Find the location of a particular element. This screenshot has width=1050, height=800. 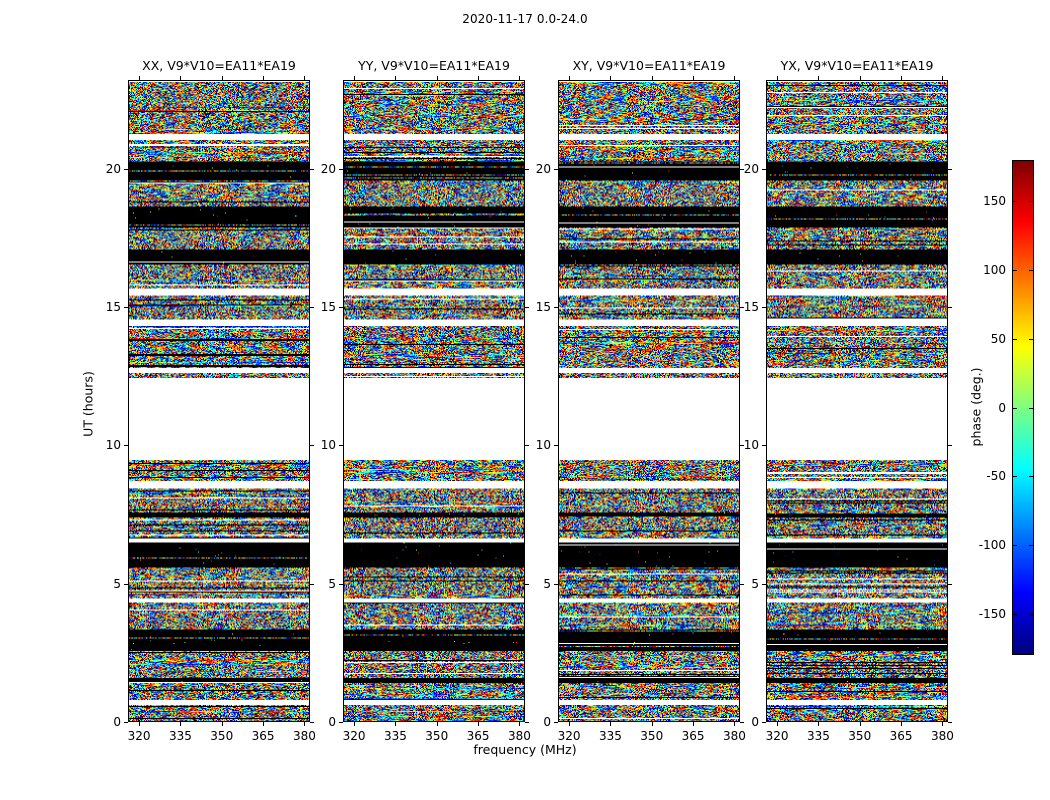

colorbar-tick-label: -150 is located at coordinates (992, 613).